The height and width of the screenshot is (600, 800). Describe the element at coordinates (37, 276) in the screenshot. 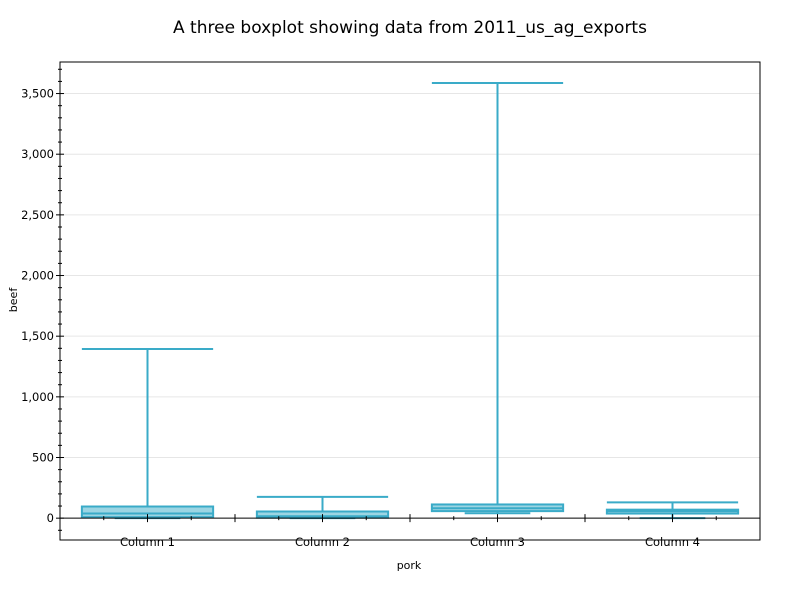

I see `y-tick-label: 2,000` at that location.